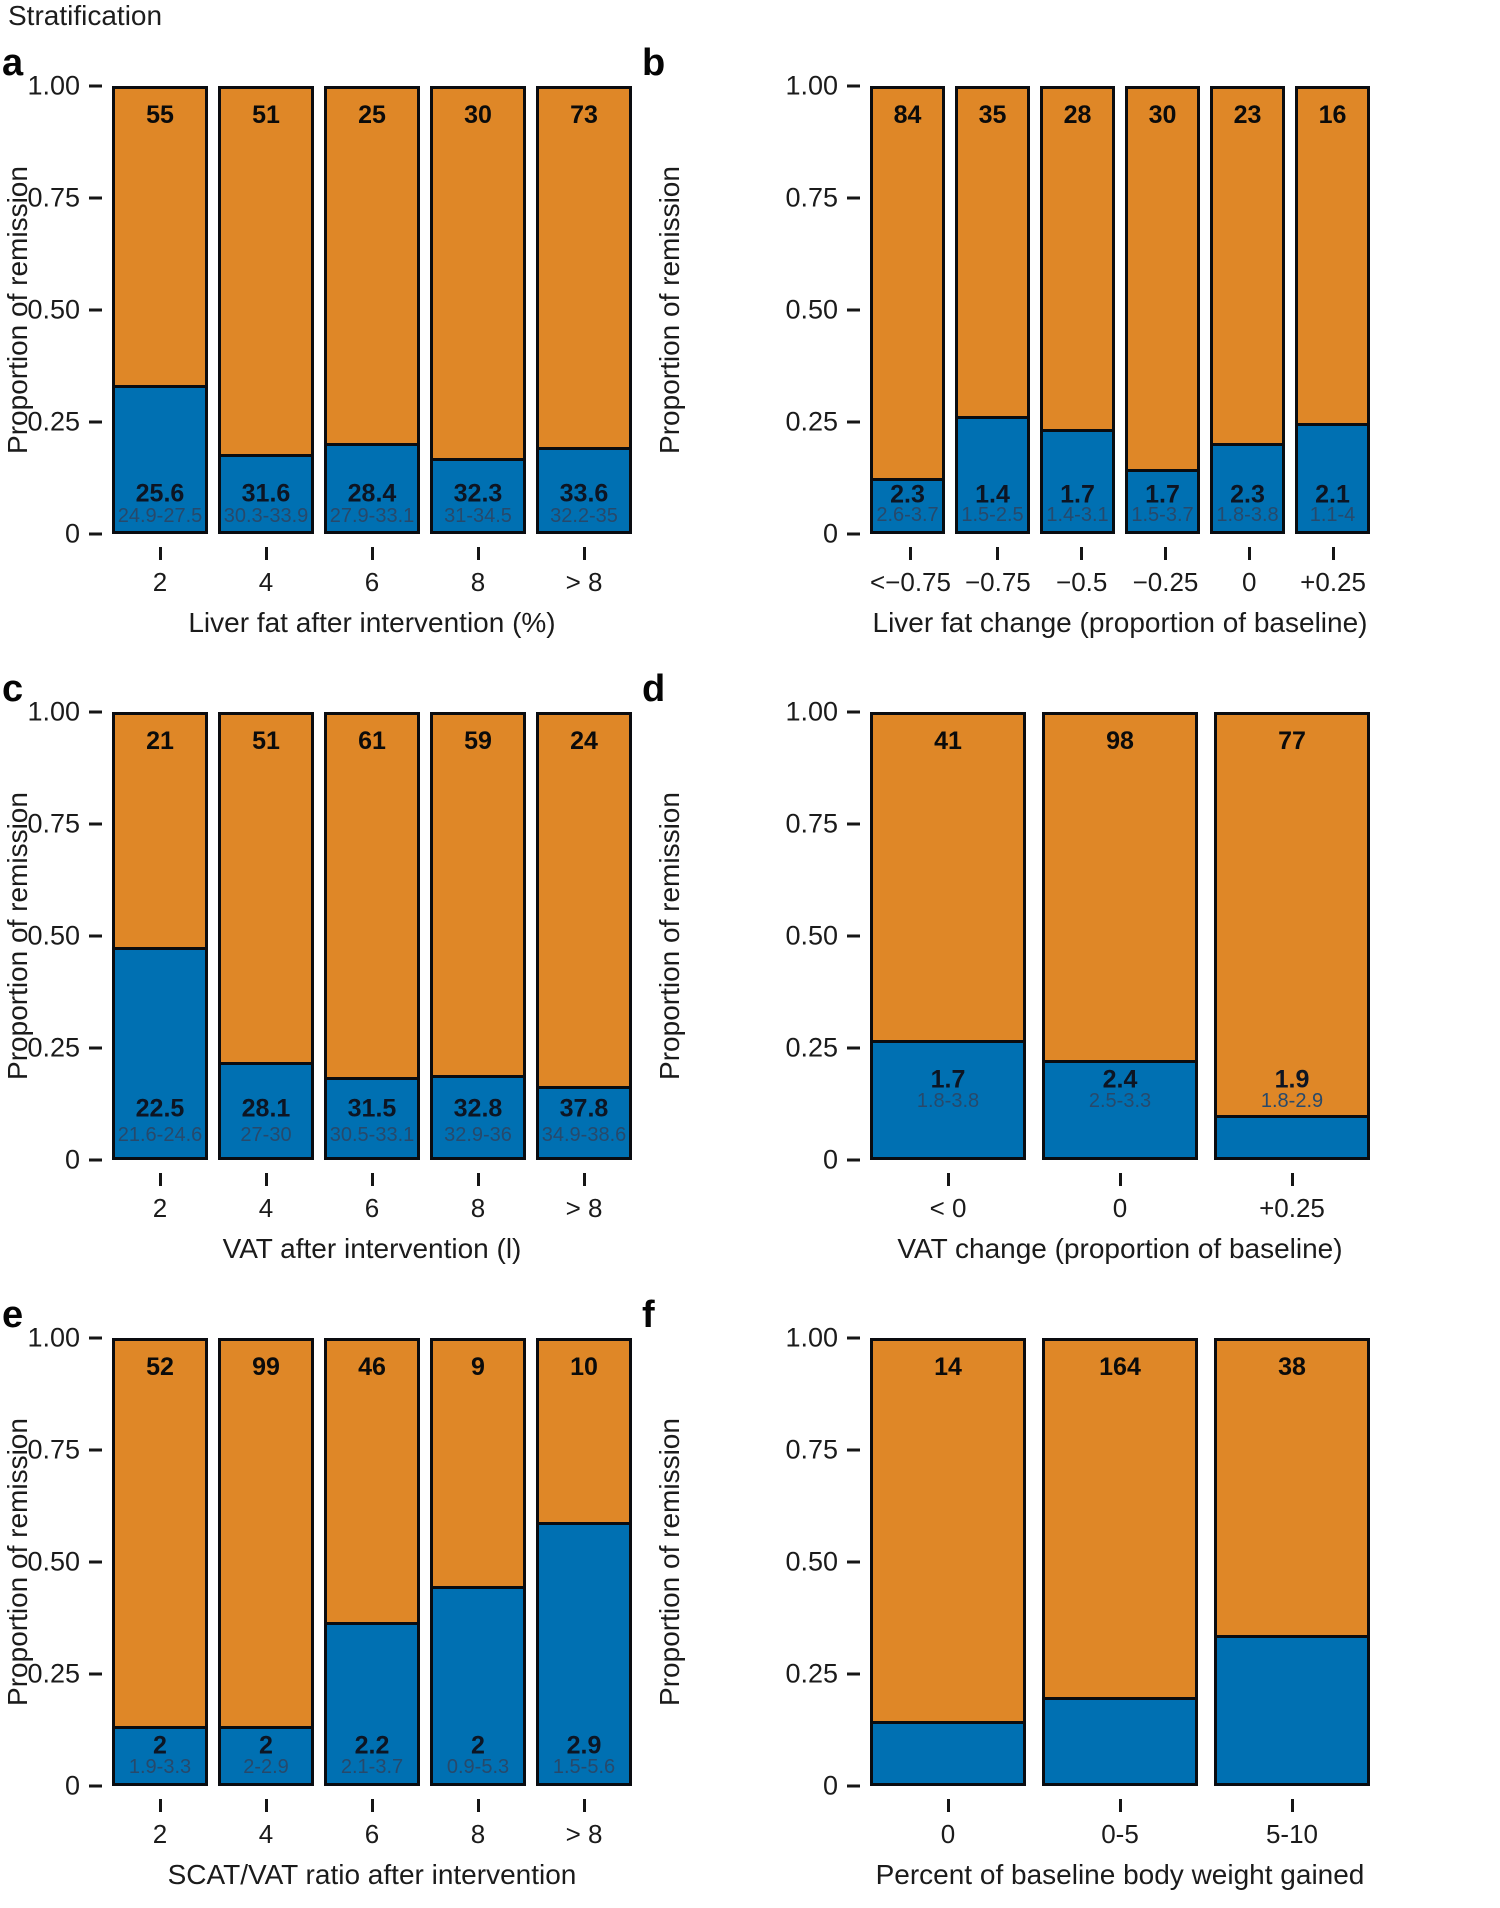 Image resolution: width=1500 pixels, height=1908 pixels. What do you see at coordinates (948, 1198) in the screenshot?
I see `x-tick: < 0` at bounding box center [948, 1198].